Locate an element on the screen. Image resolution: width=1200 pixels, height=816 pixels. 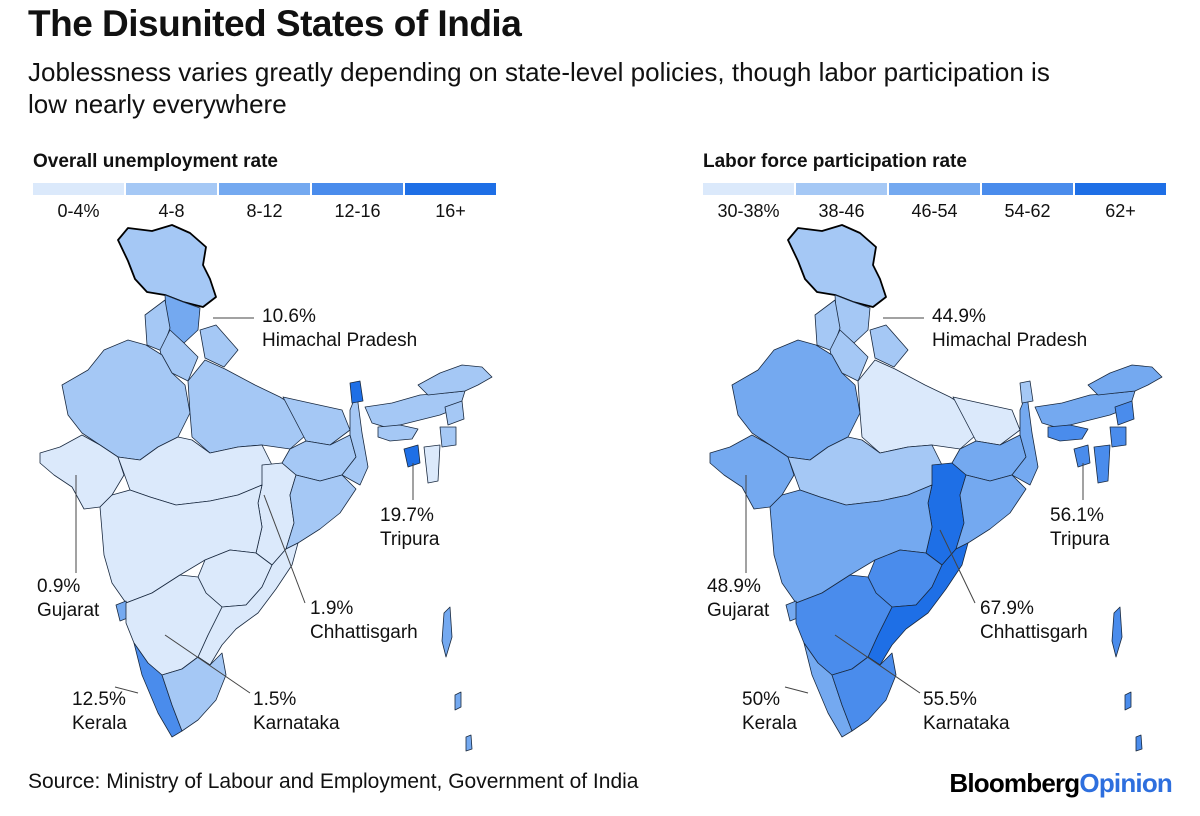
callout-value: 50% is located at coordinates (761, 699).